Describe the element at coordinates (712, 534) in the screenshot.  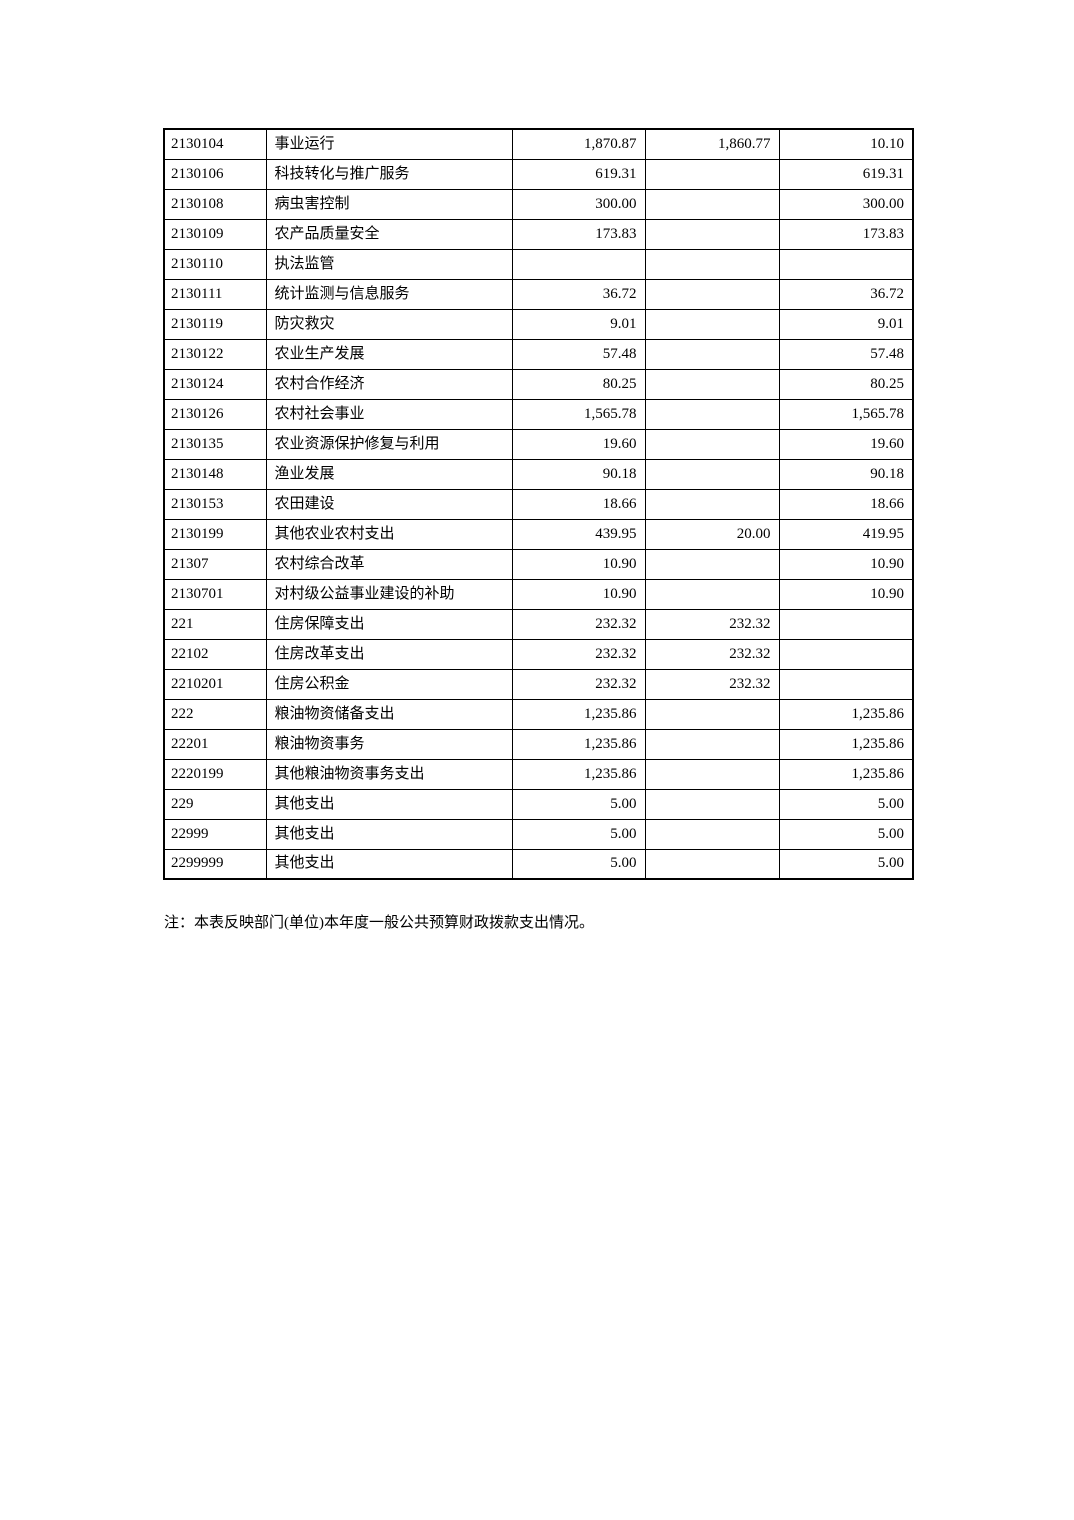
I see `cell-amount-2: 20.00` at that location.